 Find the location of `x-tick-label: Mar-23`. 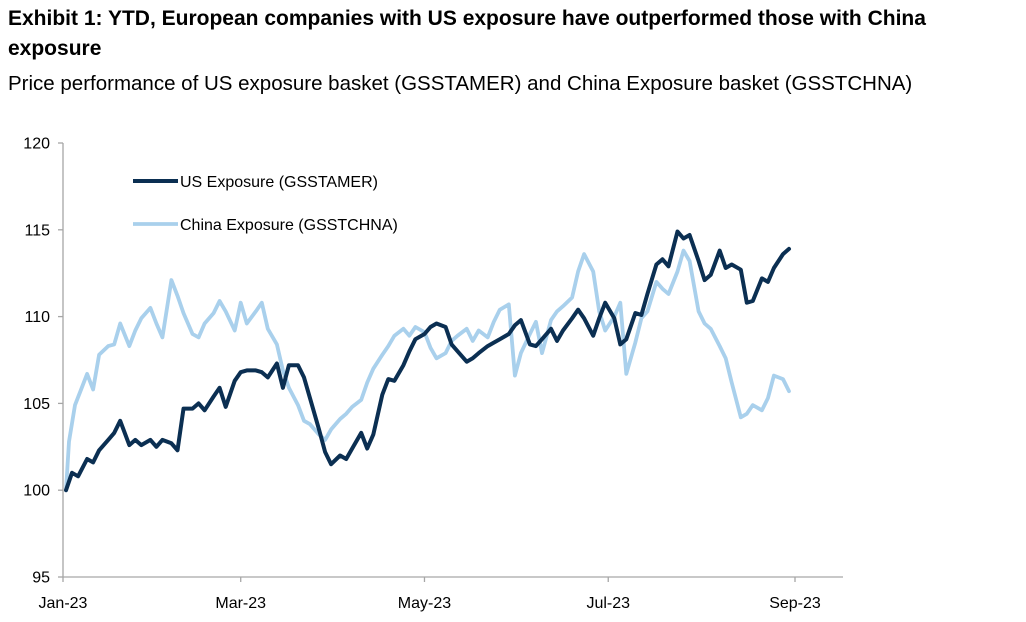

x-tick-label: Mar-23 is located at coordinates (240, 603).